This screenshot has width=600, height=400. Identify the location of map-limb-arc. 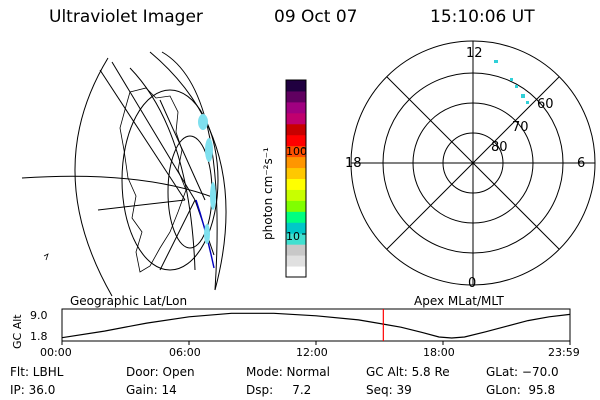
(93, 177).